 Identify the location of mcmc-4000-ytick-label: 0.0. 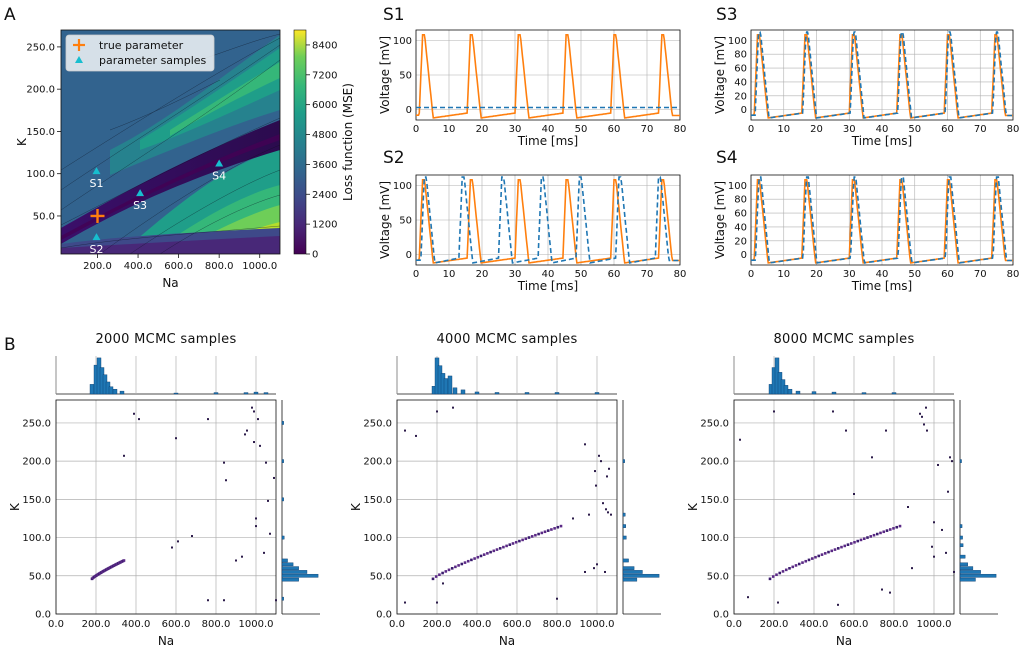
(384, 615).